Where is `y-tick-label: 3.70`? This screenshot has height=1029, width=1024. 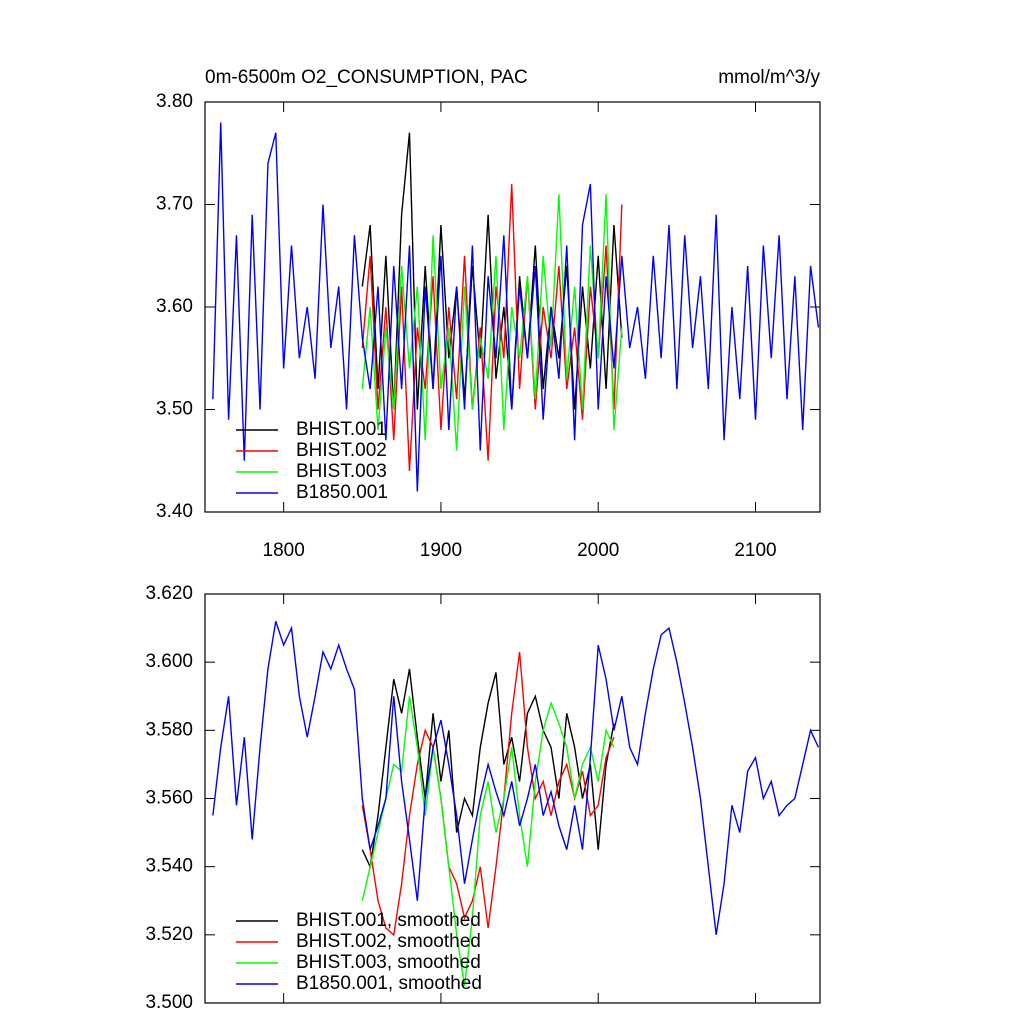
y-tick-label: 3.70 is located at coordinates (174, 204).